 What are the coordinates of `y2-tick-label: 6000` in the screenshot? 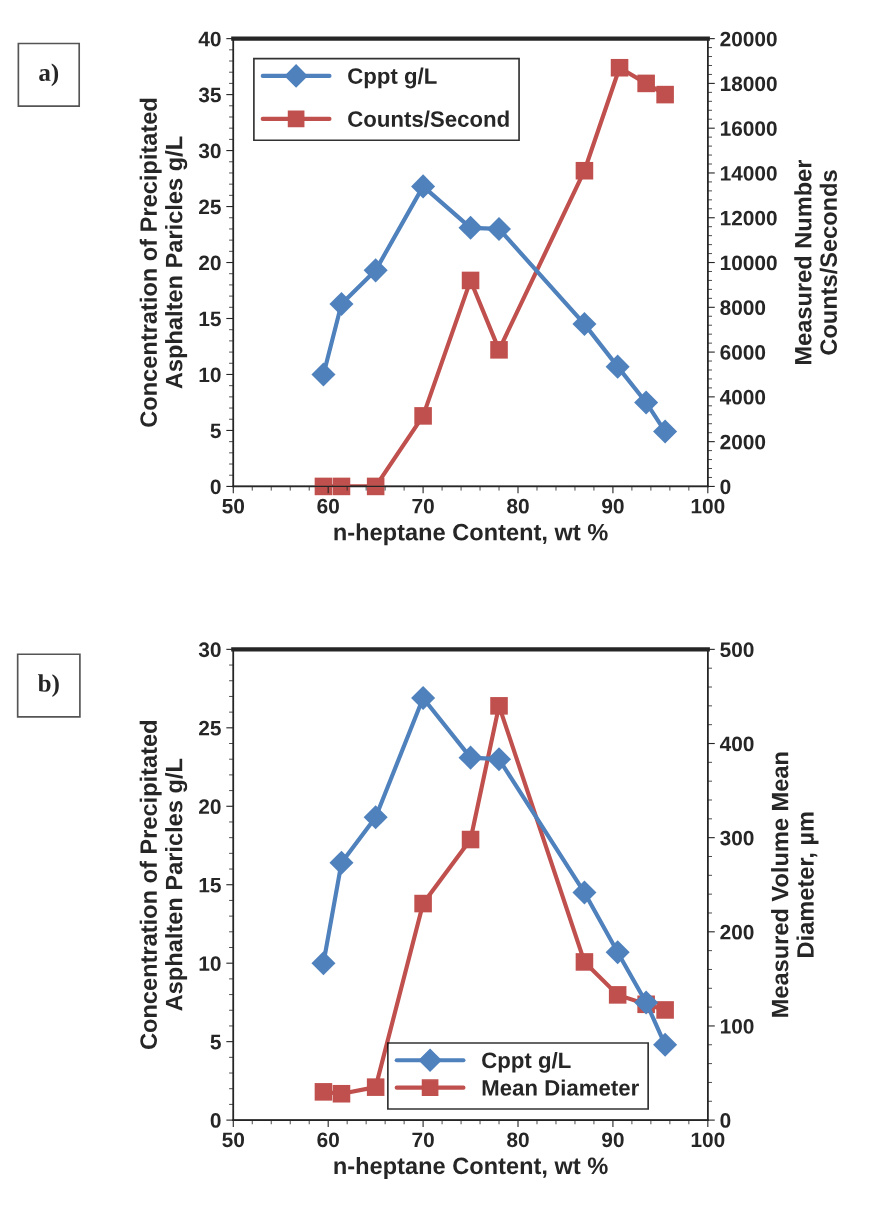 It's located at (743, 352).